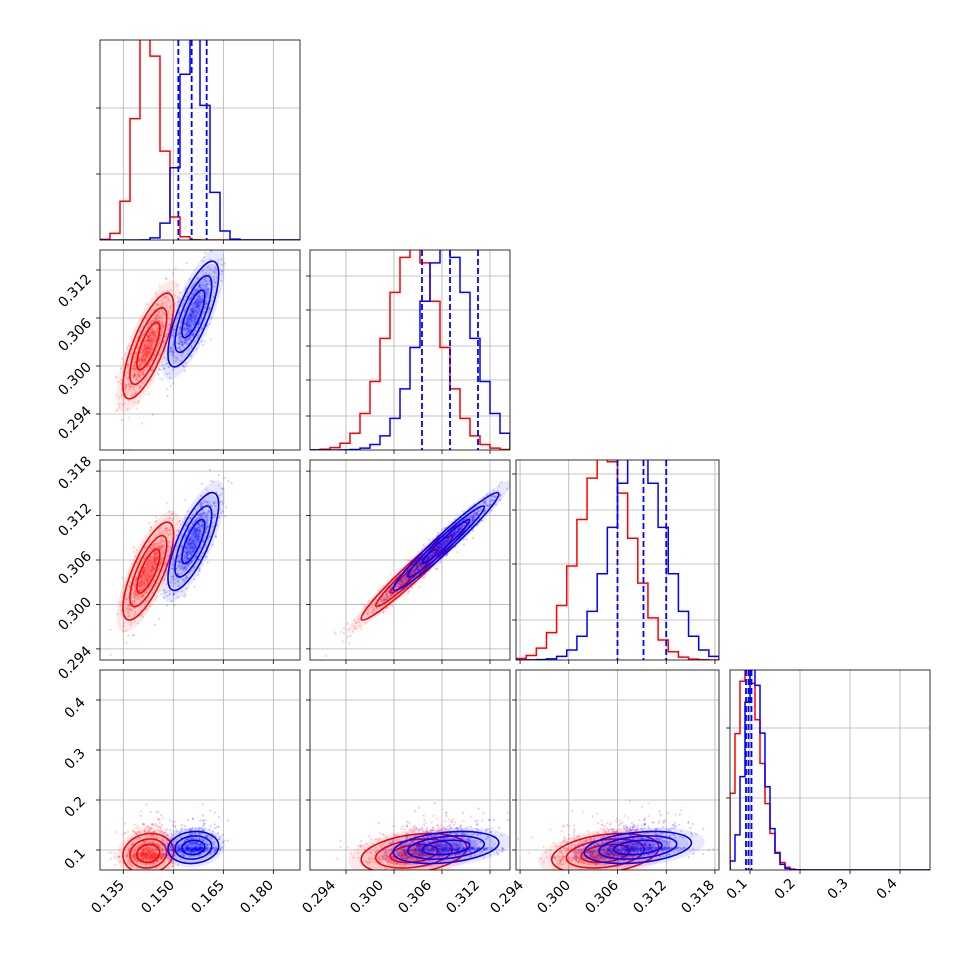  Describe the element at coordinates (148, 571) in the screenshot. I see `contour-group` at that location.